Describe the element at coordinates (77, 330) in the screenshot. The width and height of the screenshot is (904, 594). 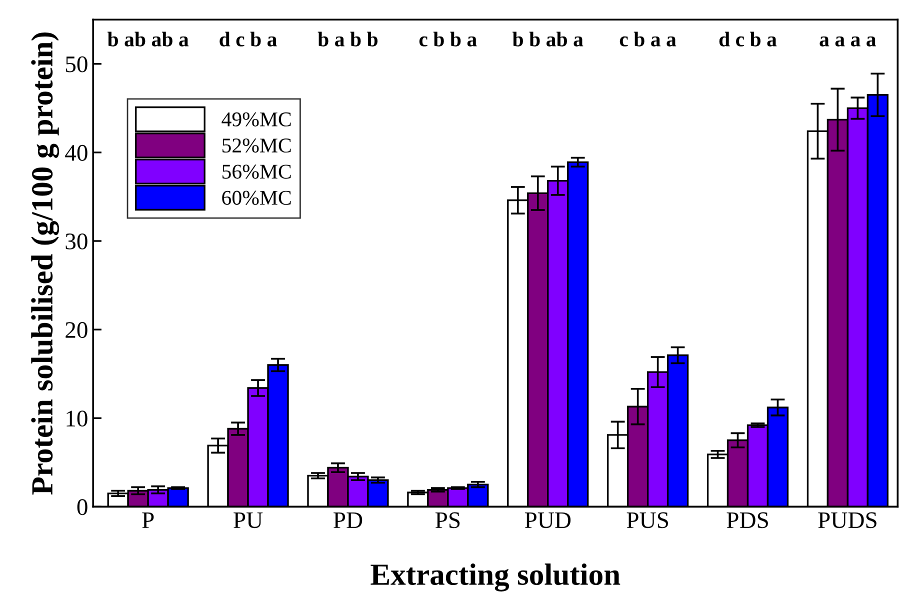
I see `y-tick-label: 20` at that location.